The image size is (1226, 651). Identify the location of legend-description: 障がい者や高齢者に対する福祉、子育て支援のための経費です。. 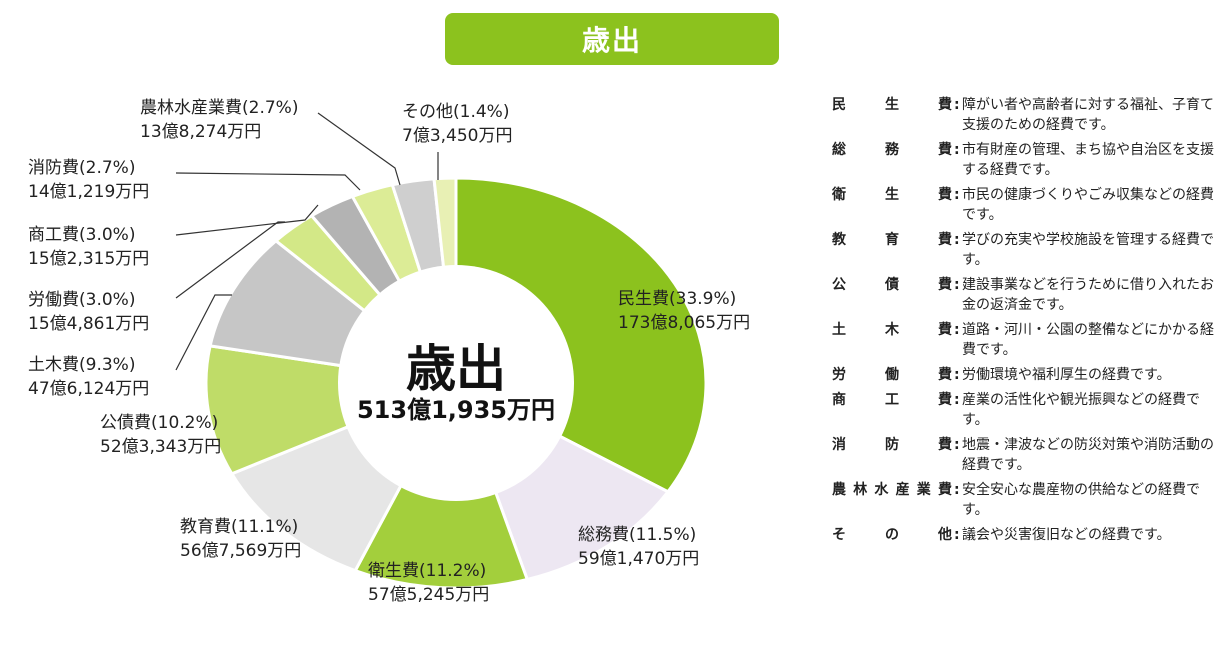
(1088, 115).